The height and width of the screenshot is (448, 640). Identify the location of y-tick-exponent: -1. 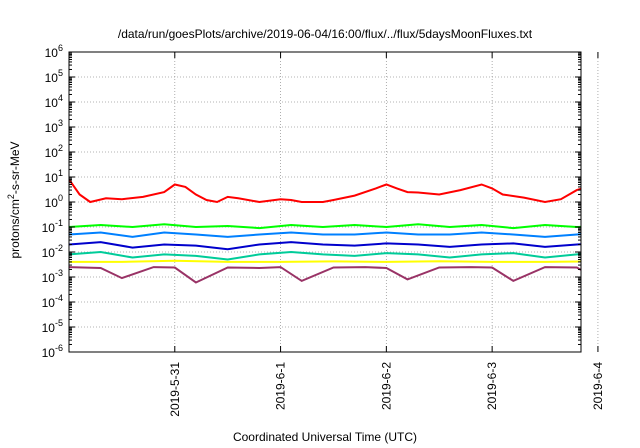
(59, 223).